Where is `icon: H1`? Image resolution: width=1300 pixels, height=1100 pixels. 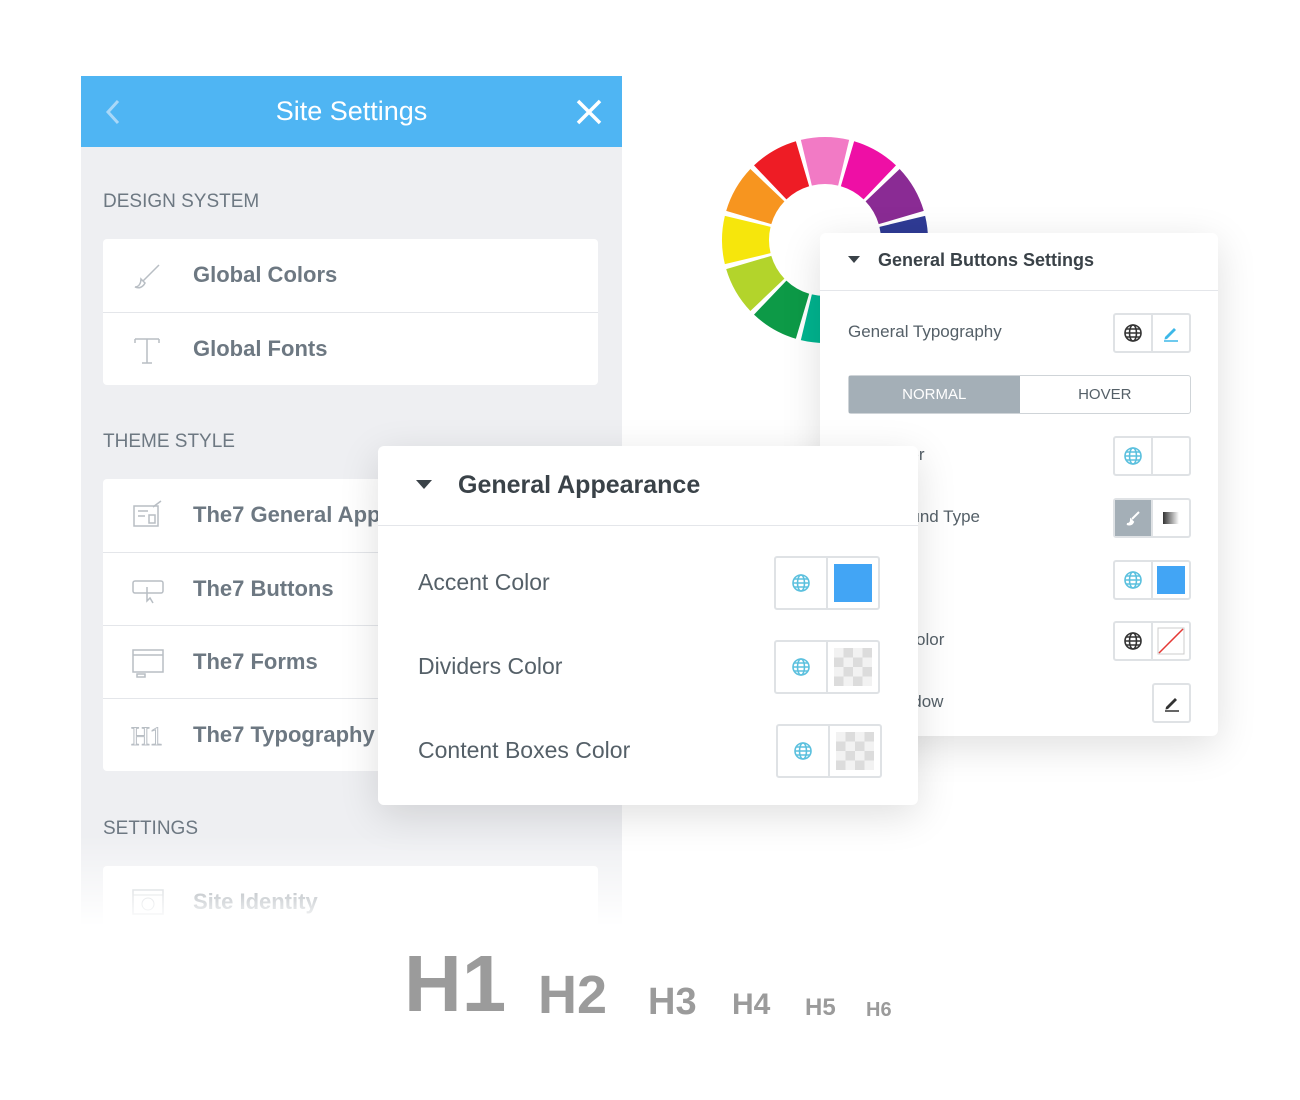
icon: H1 is located at coordinates (147, 737).